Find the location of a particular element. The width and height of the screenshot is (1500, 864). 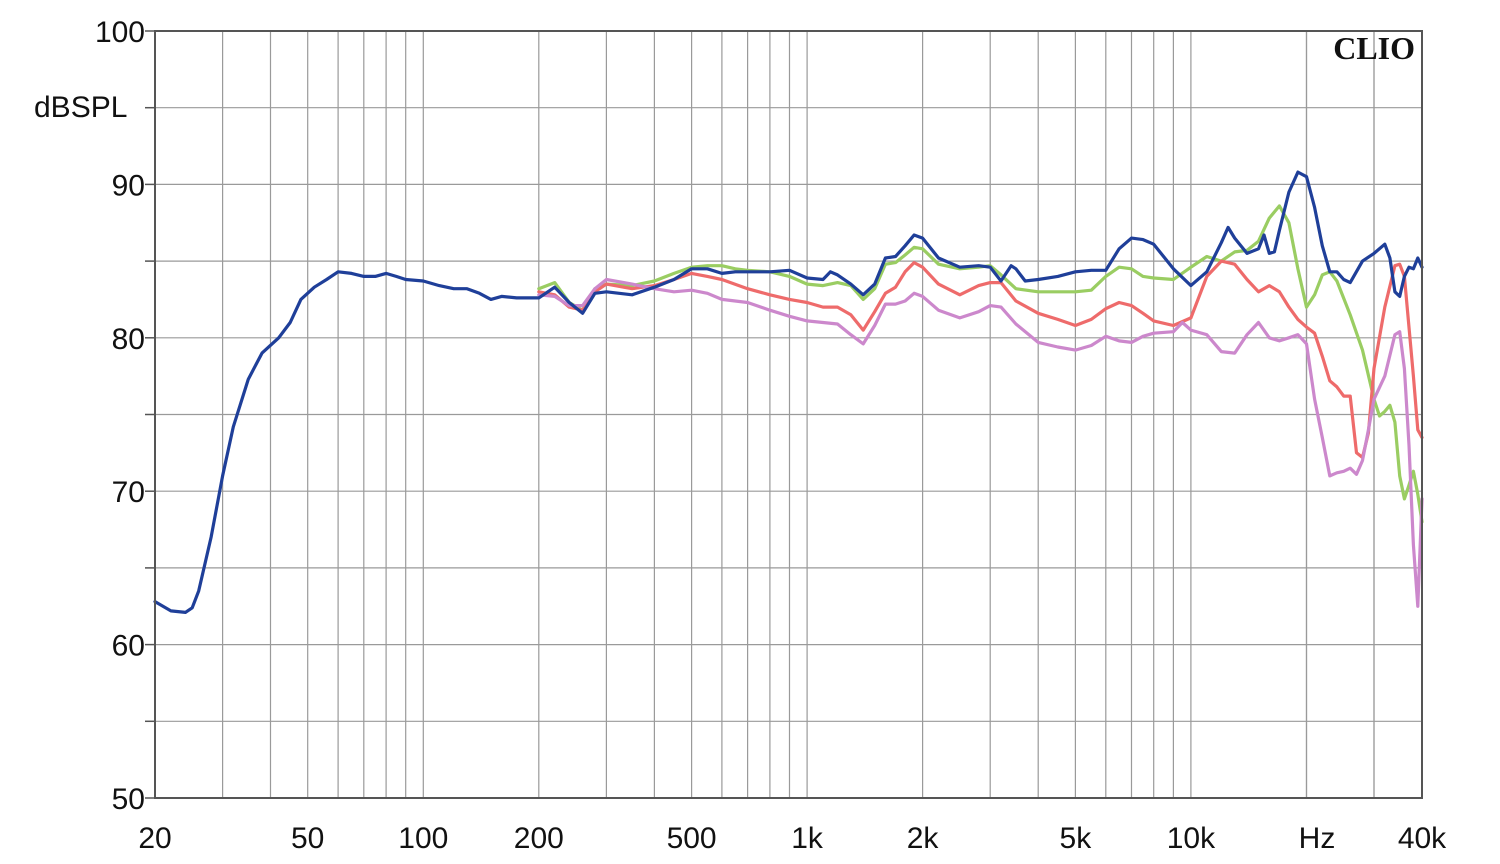

y-axis-label: dBSPL is located at coordinates (80, 107).